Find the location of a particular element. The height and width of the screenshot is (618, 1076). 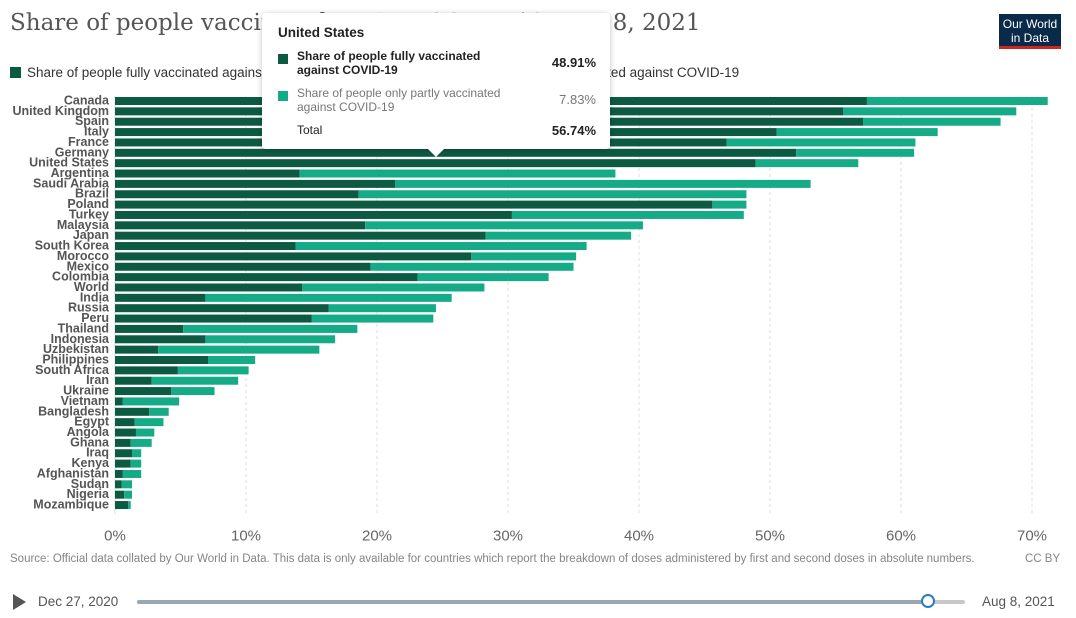

category-label: World is located at coordinates (91, 287).